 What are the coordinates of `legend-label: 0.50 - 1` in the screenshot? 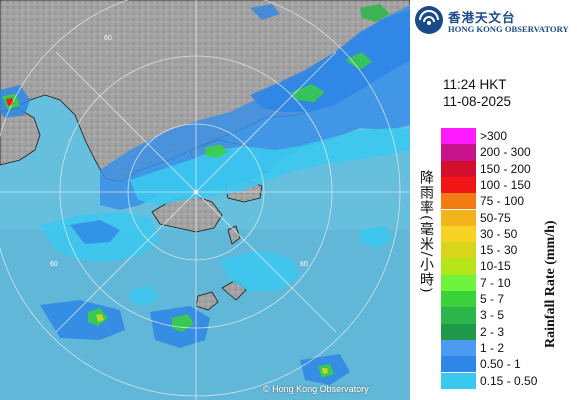 It's located at (500, 364).